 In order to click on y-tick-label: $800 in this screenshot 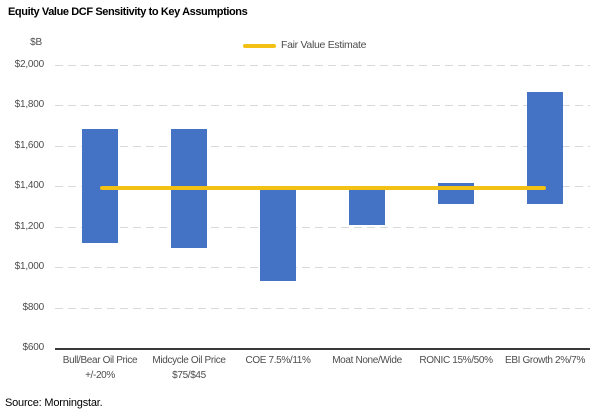, I will do `click(33, 307)`.